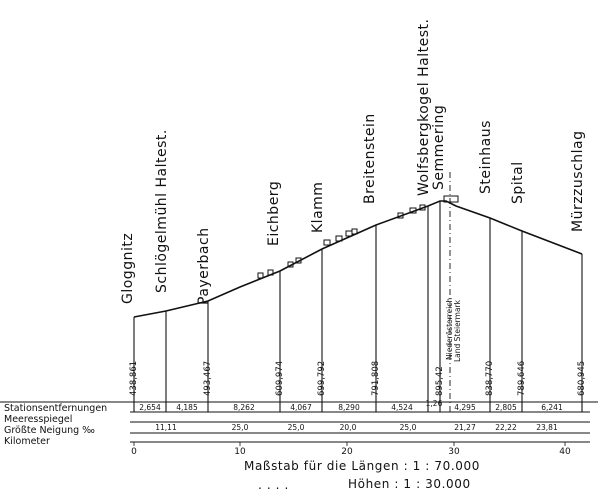 The image size is (600, 492). Describe the element at coordinates (486, 157) in the screenshot. I see `station-name-steinhaus: Steinhaus` at that location.